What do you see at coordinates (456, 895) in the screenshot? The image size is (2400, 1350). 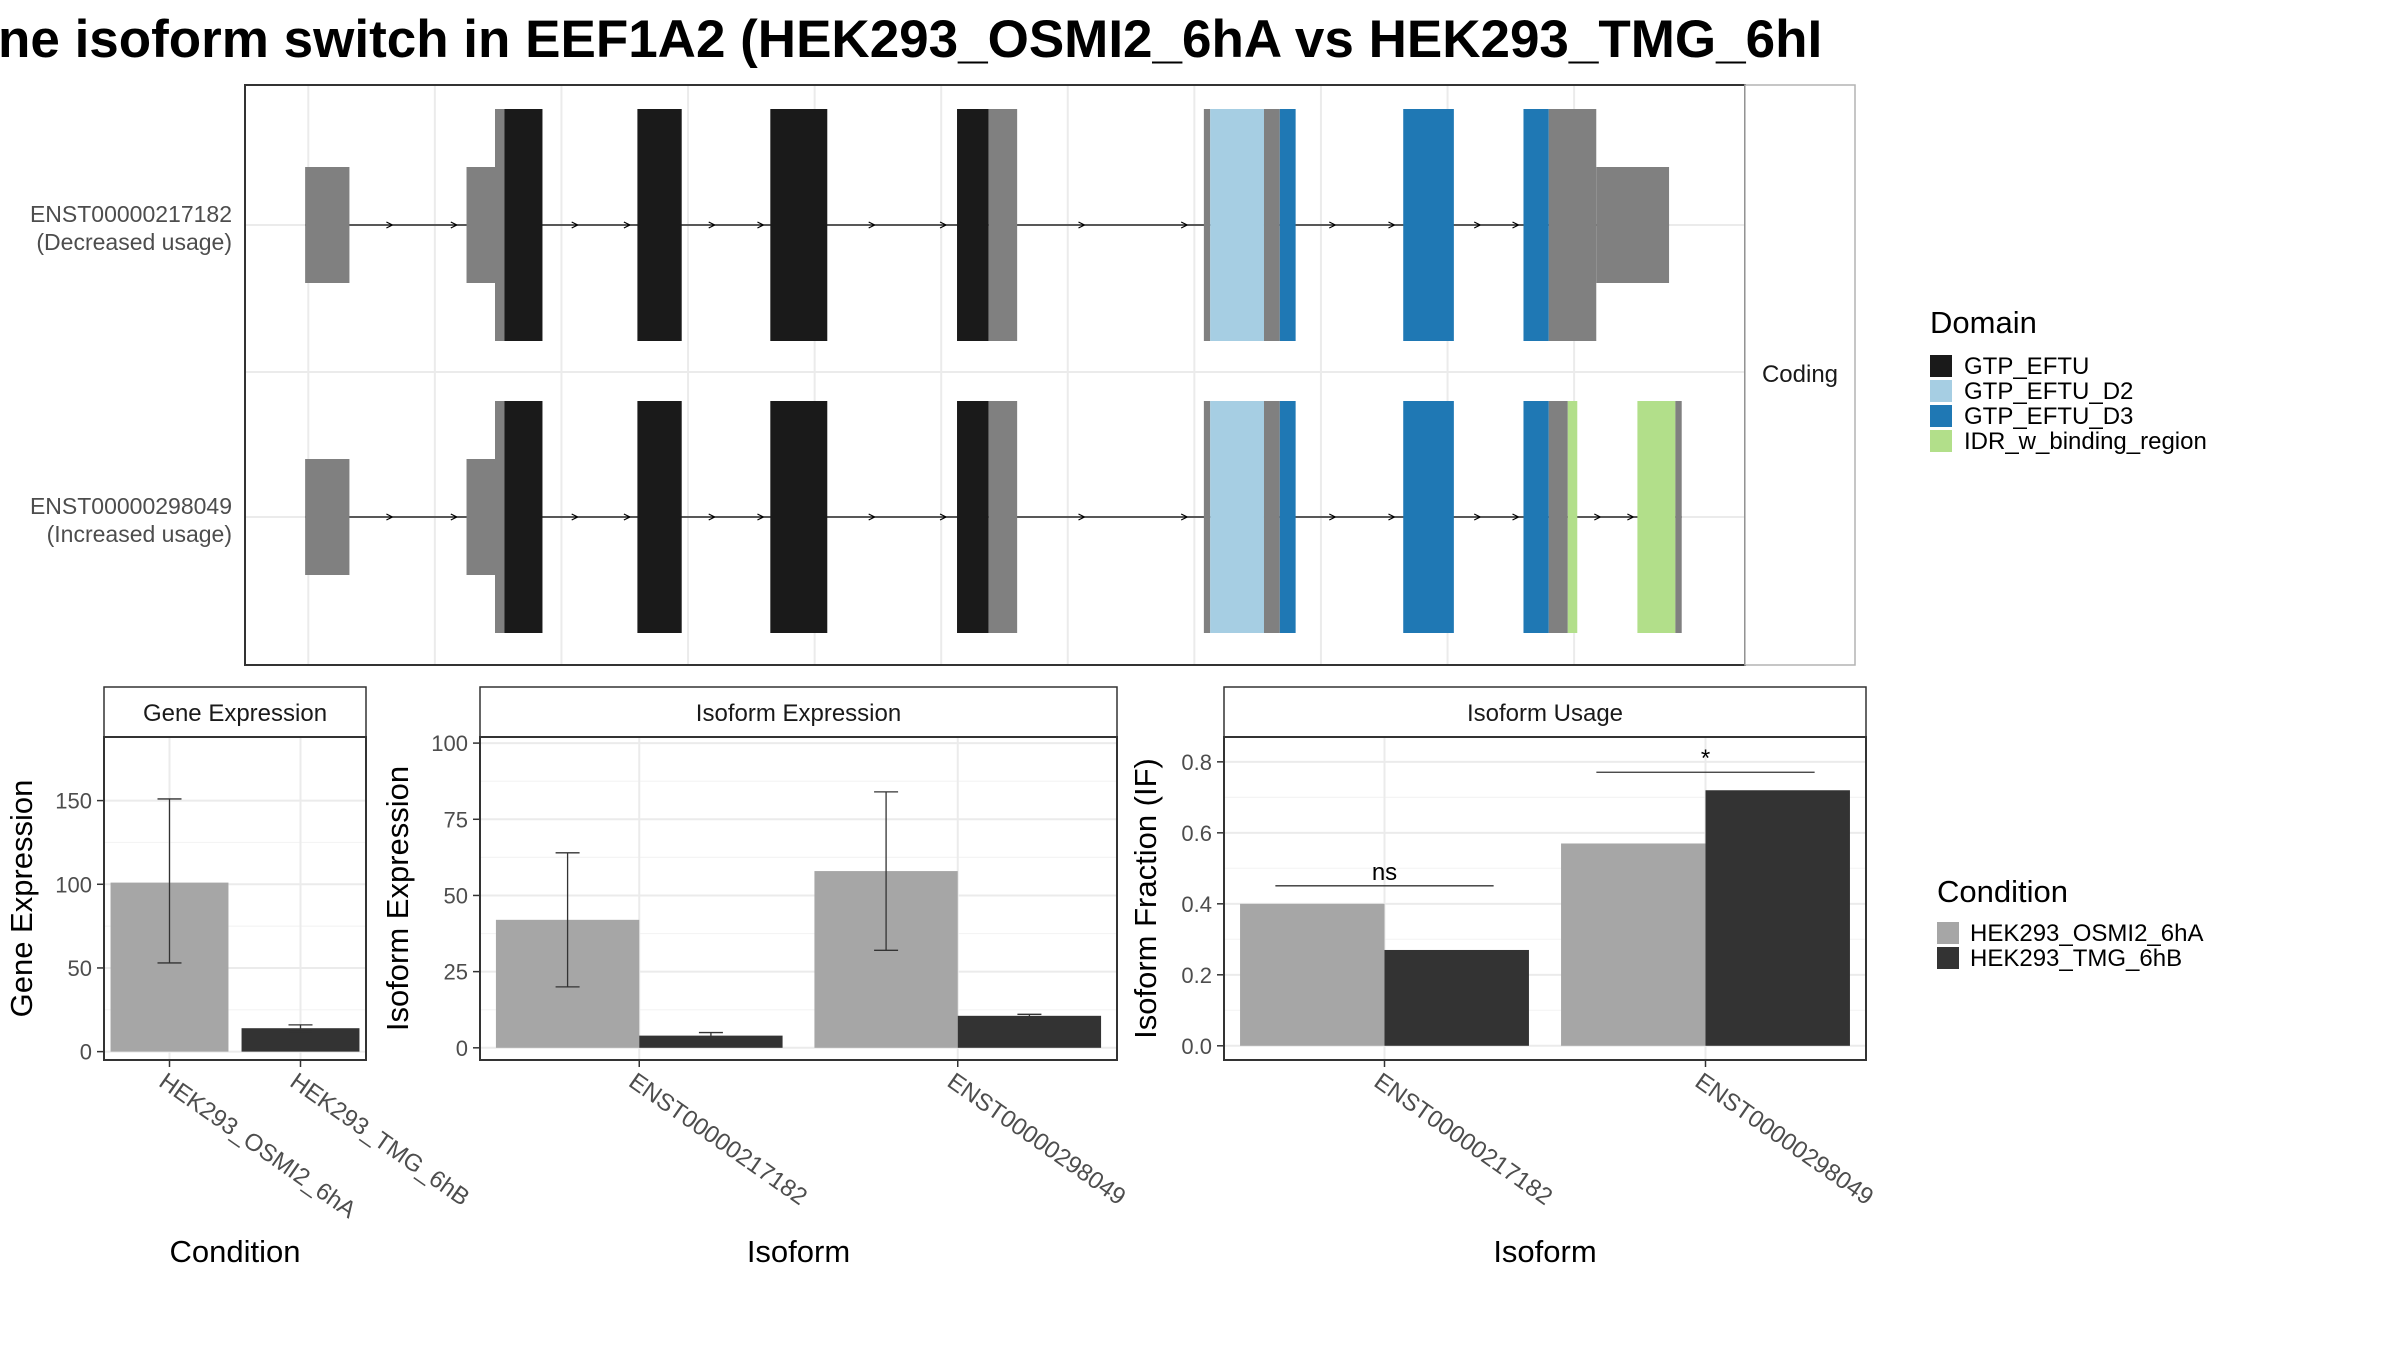 I see `y-tick-label: 50` at bounding box center [456, 895].